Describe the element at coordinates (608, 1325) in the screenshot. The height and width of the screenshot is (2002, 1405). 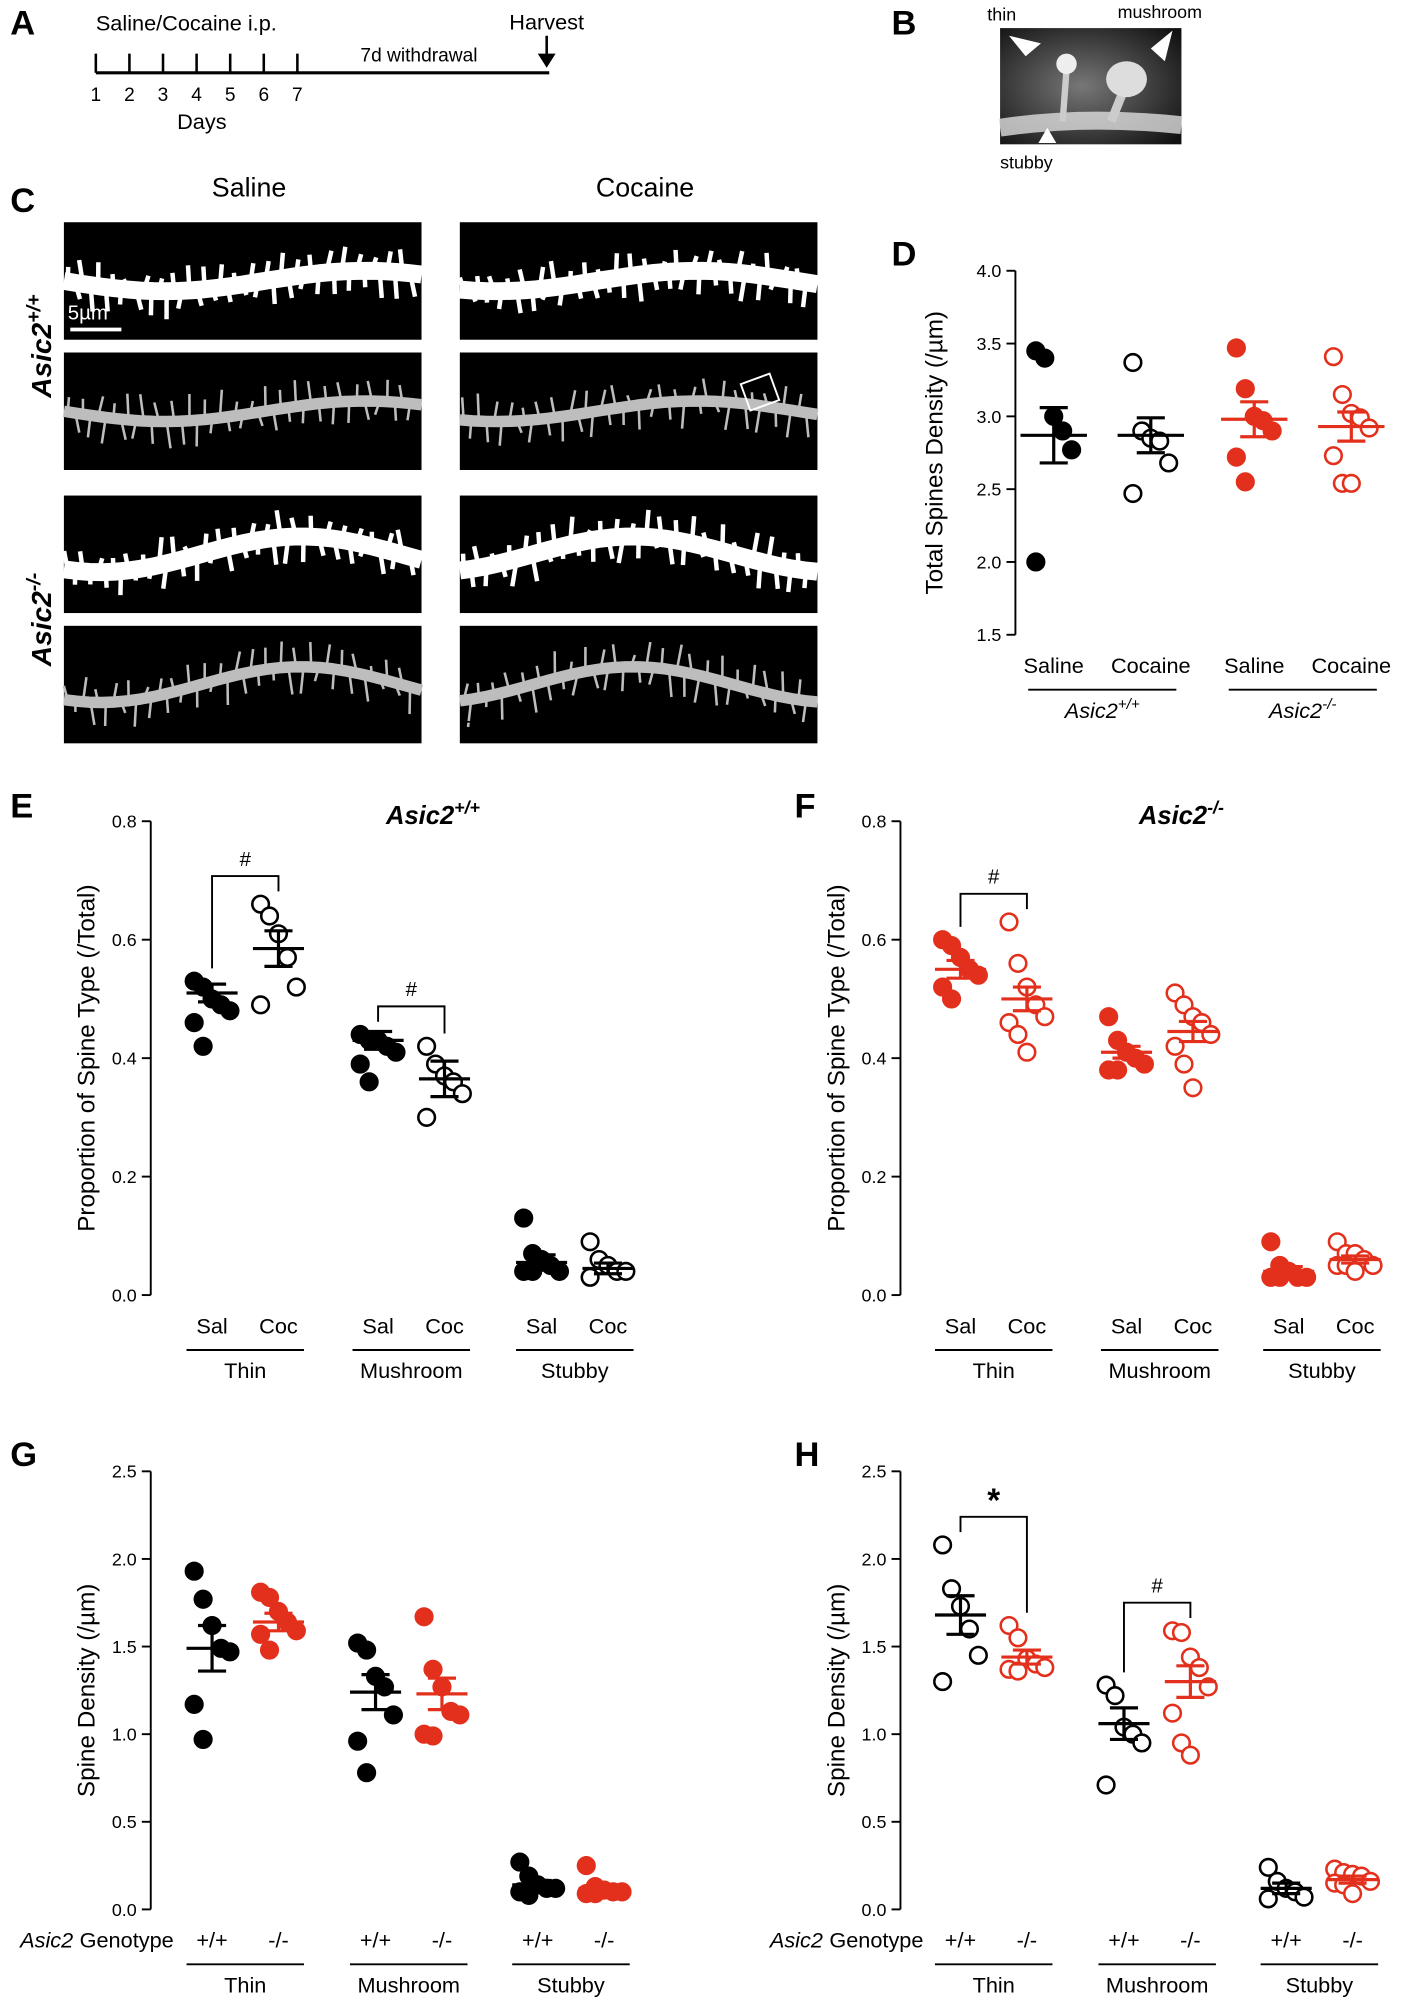
I see `group-label: Coc` at that location.